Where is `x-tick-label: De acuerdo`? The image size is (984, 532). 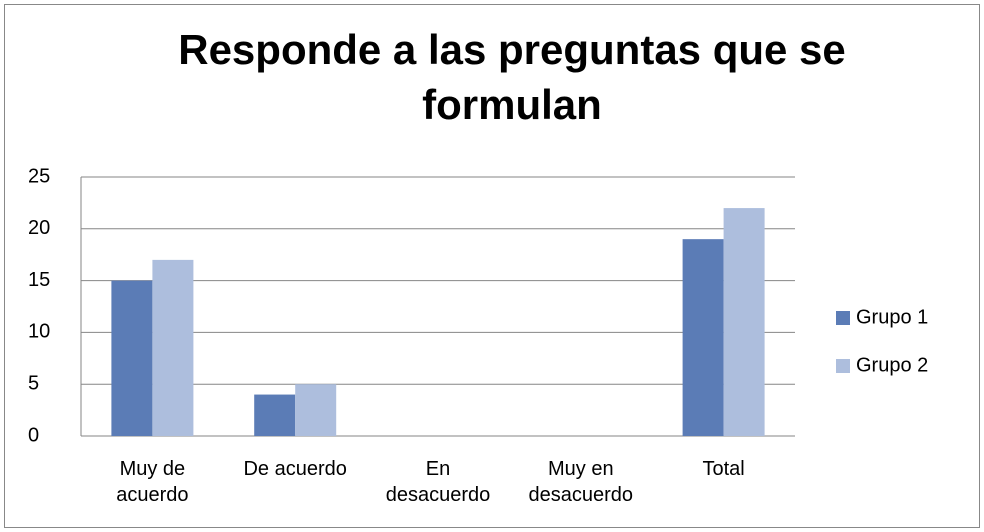 x-tick-label: De acuerdo is located at coordinates (295, 469).